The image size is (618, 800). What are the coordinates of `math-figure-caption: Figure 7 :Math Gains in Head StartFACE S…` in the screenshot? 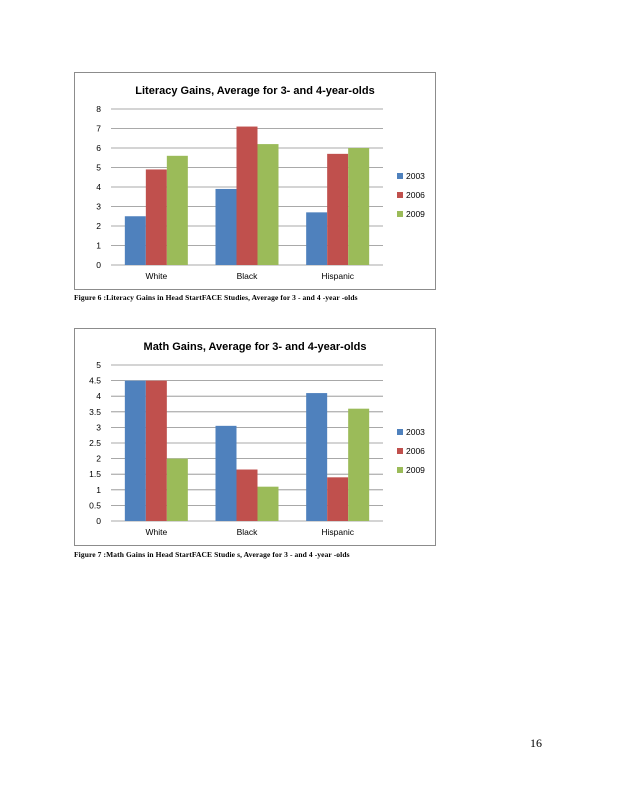 It's located at (212, 554).